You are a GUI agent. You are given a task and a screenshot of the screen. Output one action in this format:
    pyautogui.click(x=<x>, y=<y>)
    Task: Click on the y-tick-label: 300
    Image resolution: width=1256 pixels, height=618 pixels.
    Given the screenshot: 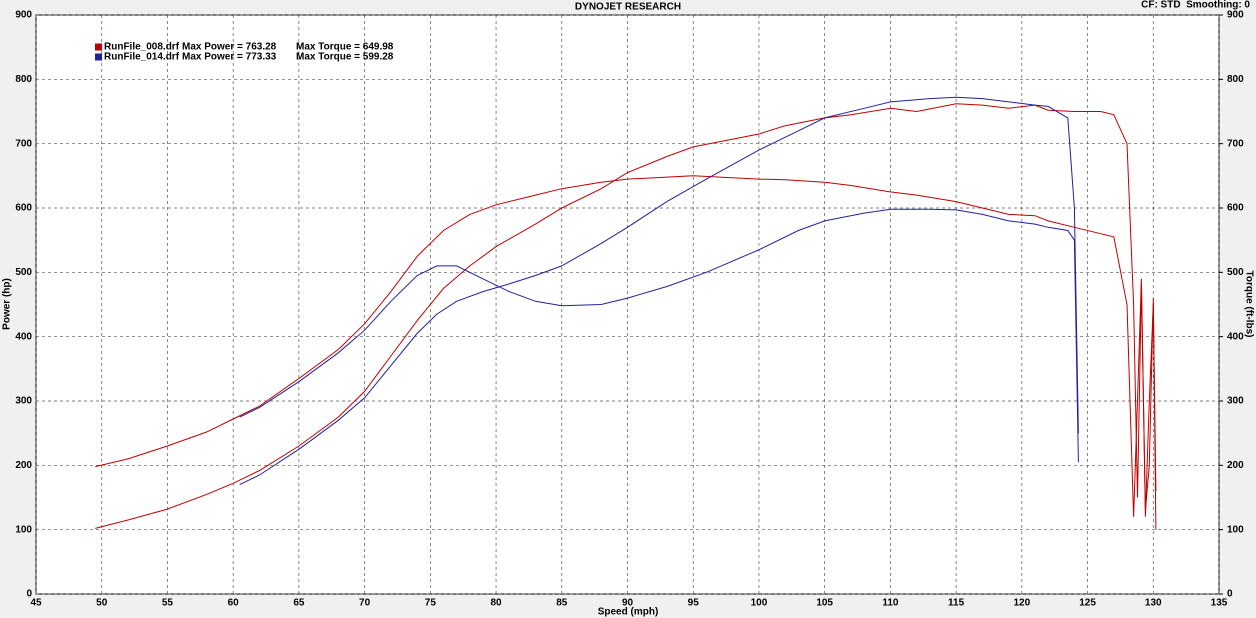 What is the action you would take?
    pyautogui.click(x=23, y=401)
    